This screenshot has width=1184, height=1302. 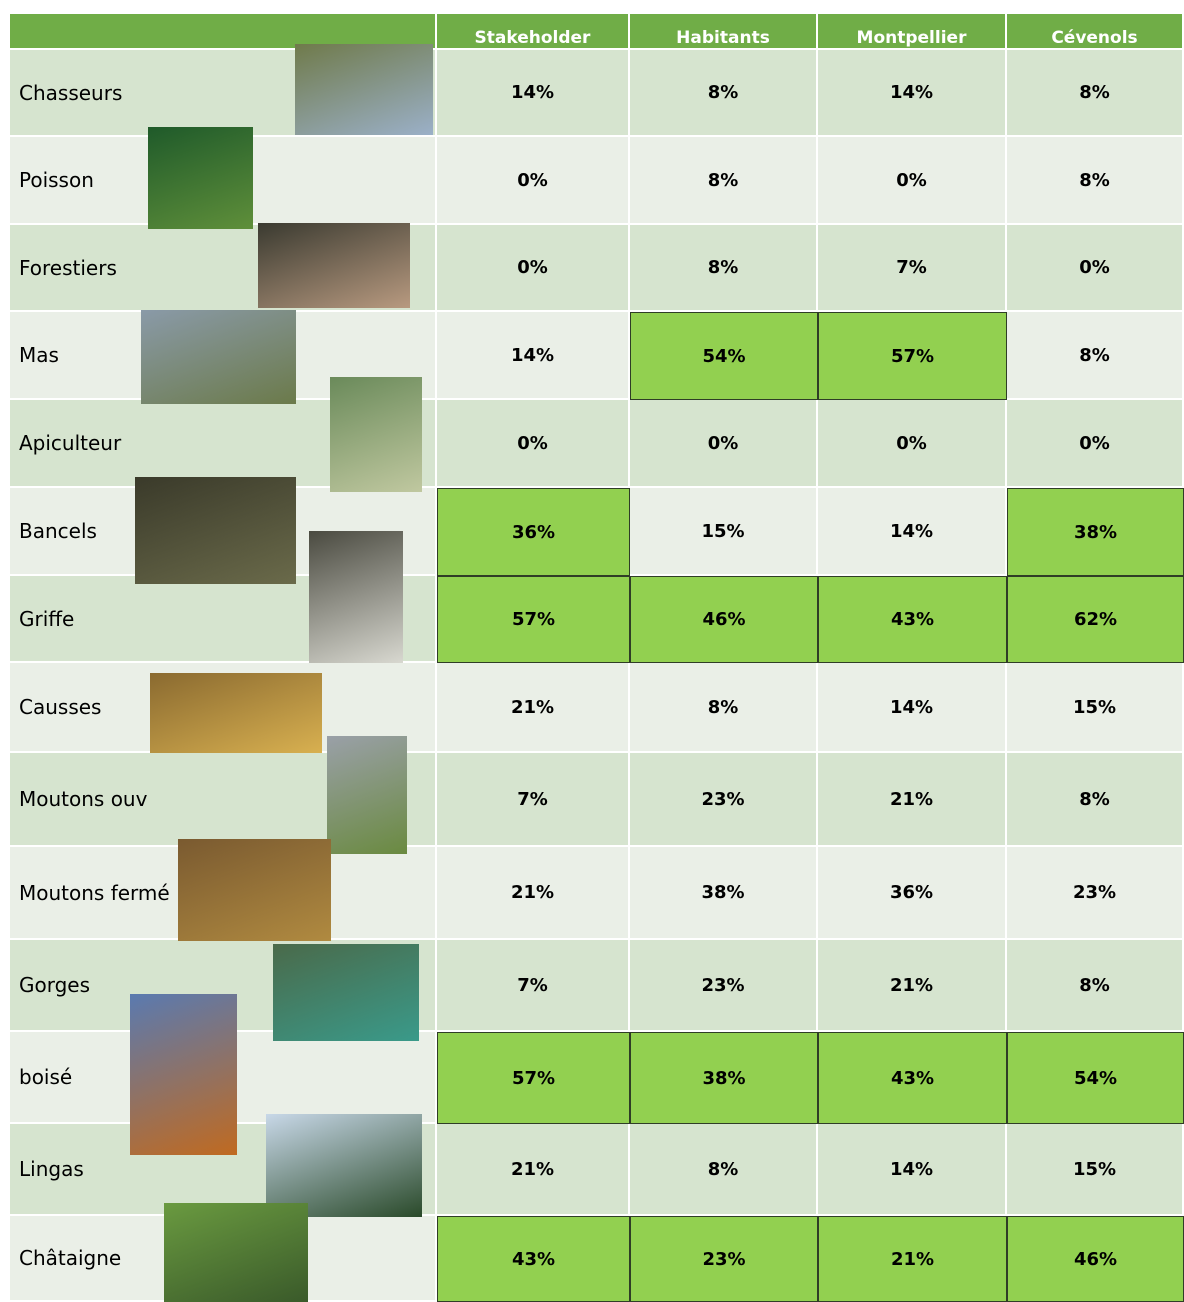 I want to click on column-header: Cévenols, so click(x=1095, y=32).